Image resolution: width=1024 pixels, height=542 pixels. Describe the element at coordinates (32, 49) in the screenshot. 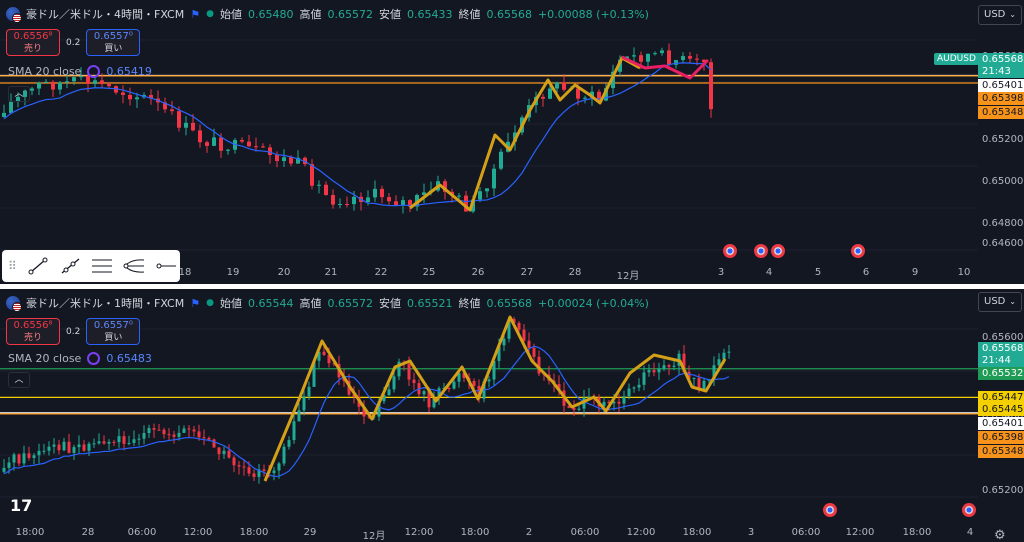

I see `sell-label: 売り` at that location.